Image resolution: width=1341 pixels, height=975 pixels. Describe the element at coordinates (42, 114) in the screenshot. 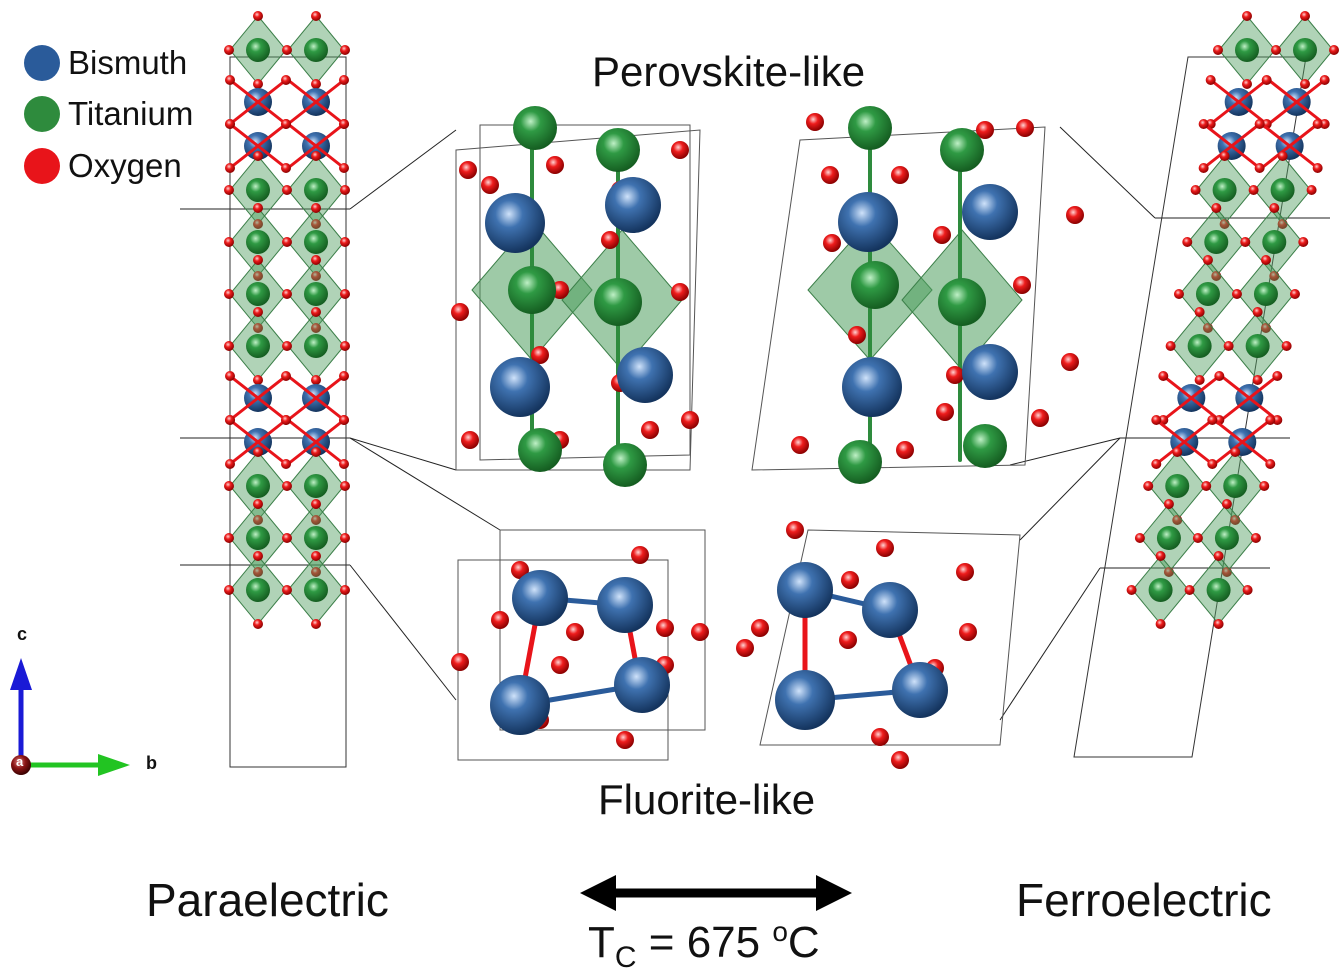

I see `titanium-swatch` at that location.